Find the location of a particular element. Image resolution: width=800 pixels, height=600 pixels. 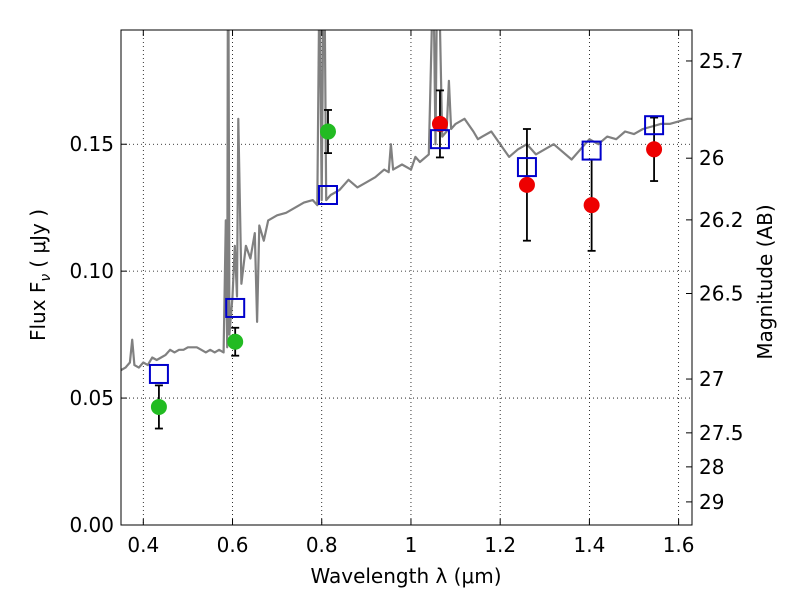

right-tick-label-1: 26 is located at coordinates (711, 158).